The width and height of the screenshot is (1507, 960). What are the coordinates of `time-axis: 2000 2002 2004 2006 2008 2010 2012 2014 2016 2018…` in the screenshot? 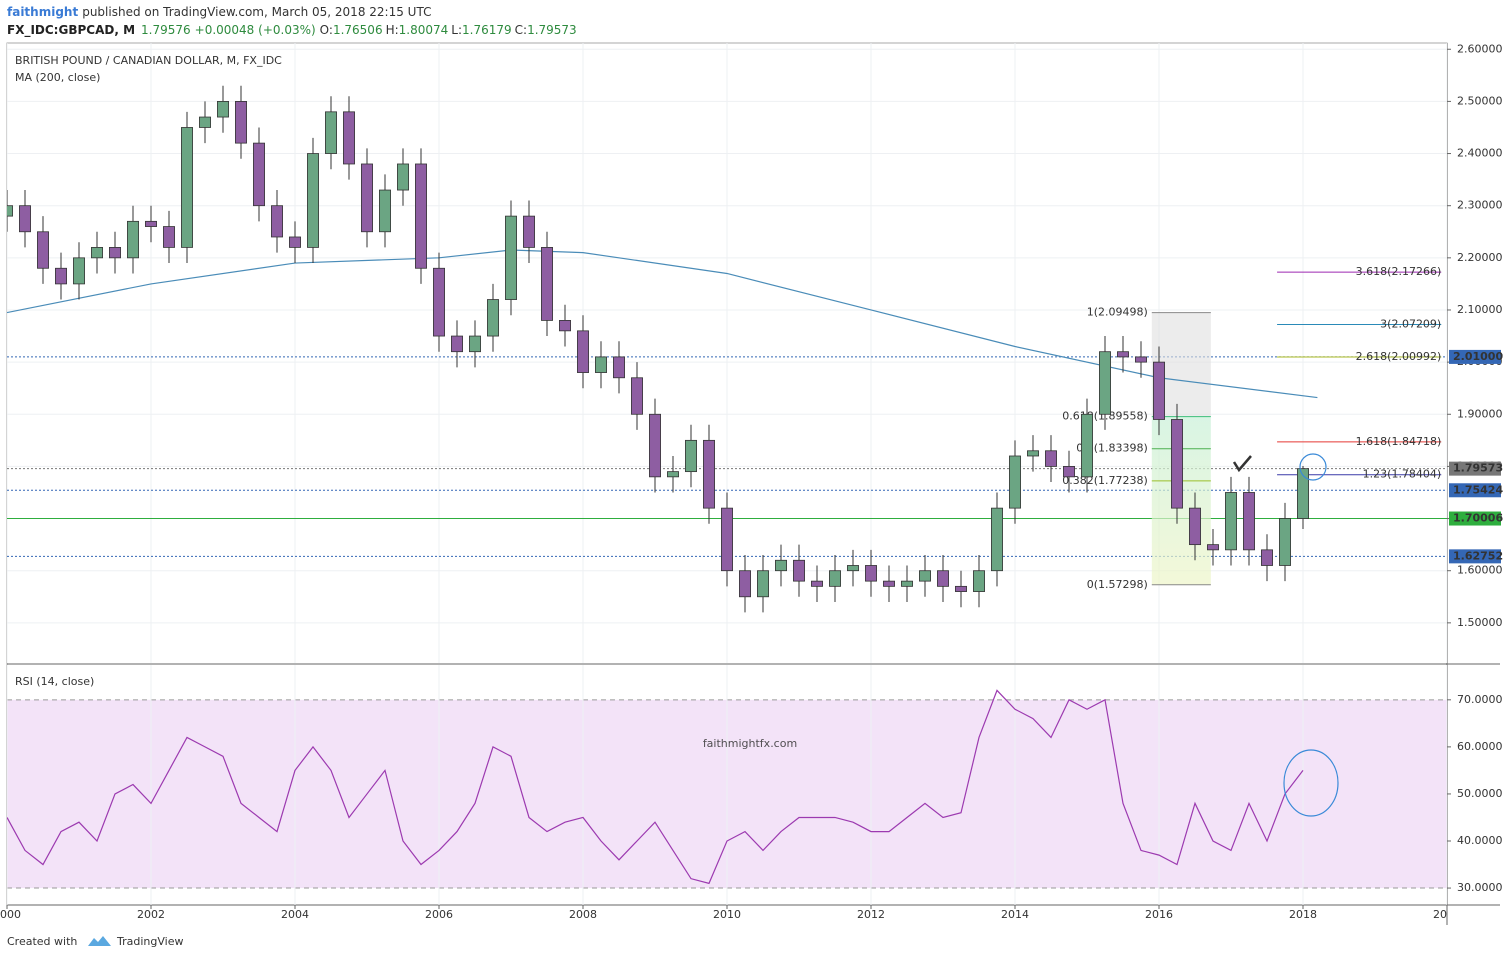 It's located at (730, 913).